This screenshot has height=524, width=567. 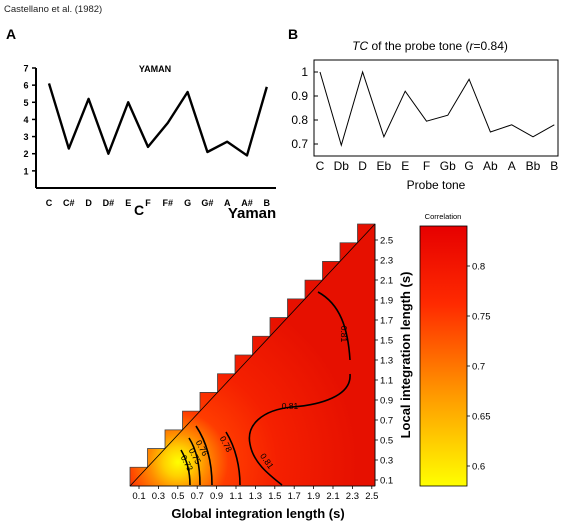 What do you see at coordinates (386, 261) in the screenshot?
I see `panel-c-y-tick-label: 2.3` at bounding box center [386, 261].